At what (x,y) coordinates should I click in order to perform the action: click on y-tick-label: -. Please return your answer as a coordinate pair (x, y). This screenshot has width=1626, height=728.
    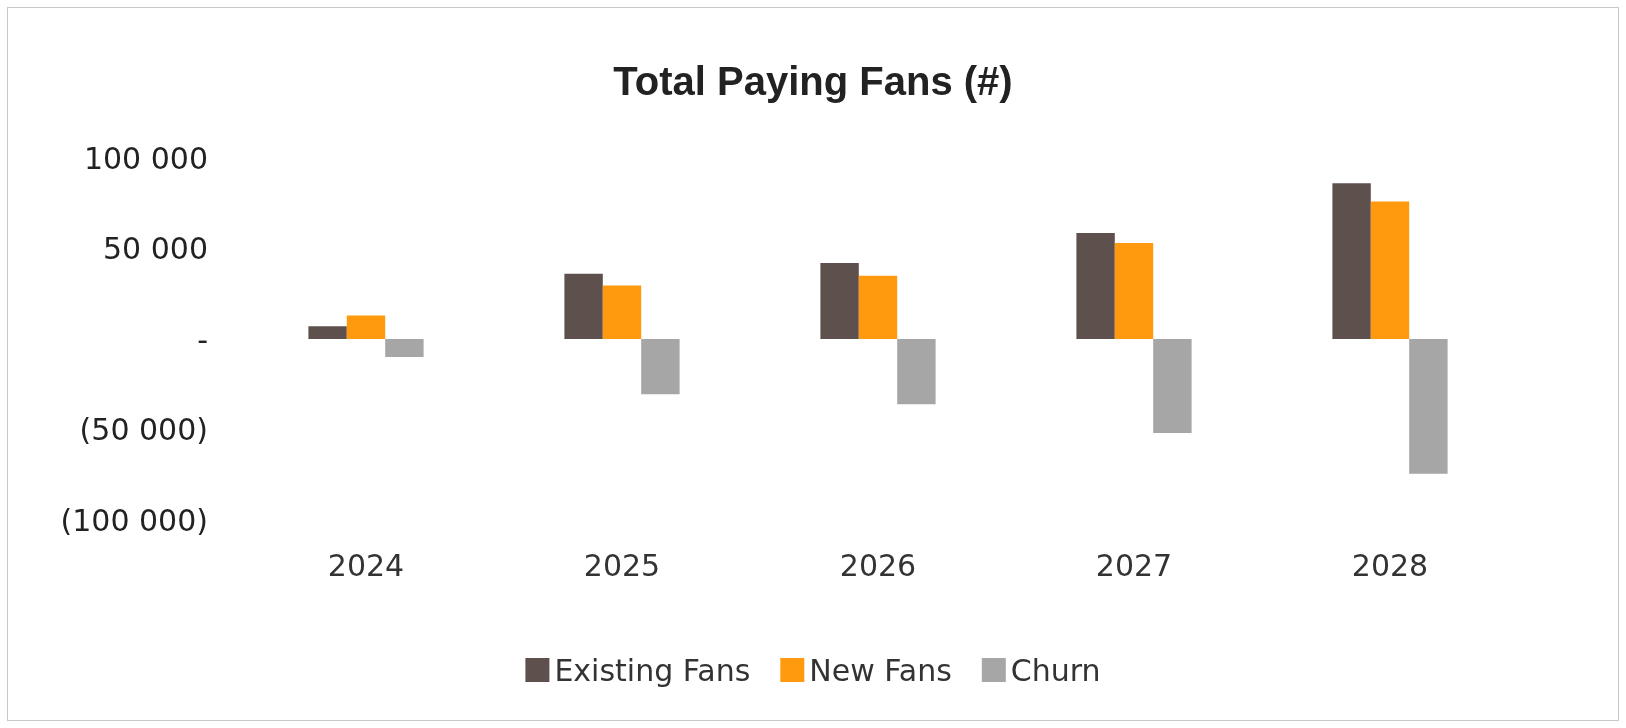
    Looking at the image, I should click on (202, 339).